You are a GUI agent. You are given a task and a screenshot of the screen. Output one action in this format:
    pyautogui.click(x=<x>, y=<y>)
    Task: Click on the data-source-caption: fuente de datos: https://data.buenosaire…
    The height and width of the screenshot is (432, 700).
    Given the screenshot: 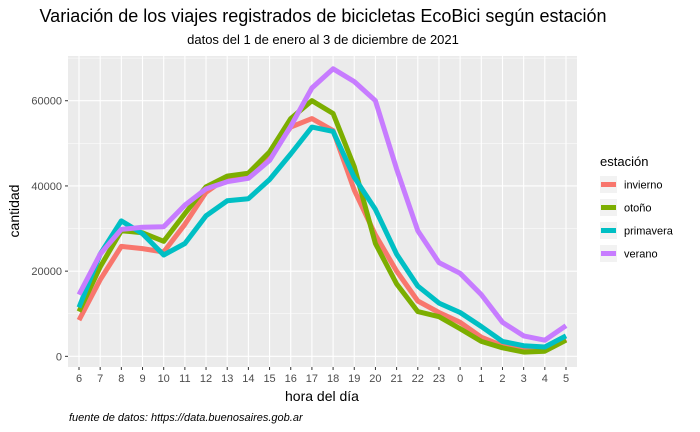 What is the action you would take?
    pyautogui.click(x=186, y=418)
    